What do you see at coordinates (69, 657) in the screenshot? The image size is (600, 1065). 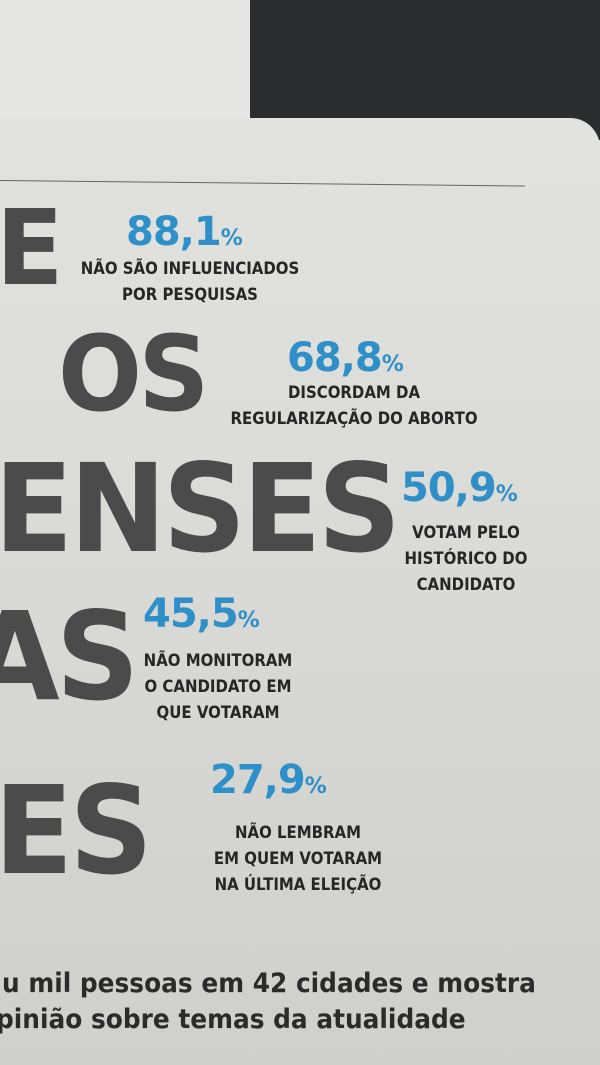 I see `background-word: AS` at bounding box center [69, 657].